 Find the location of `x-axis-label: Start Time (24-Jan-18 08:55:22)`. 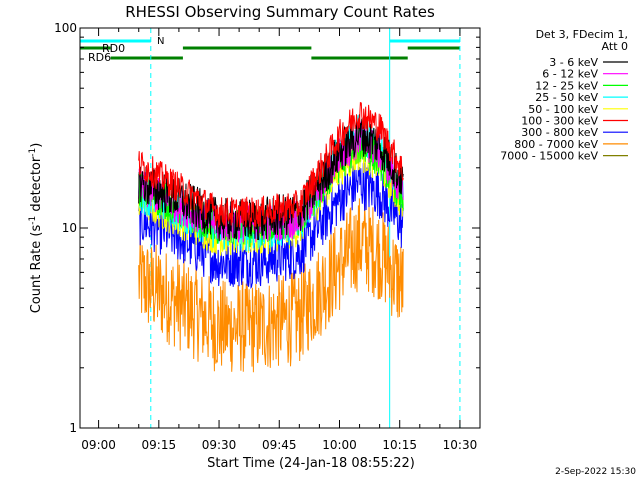

x-axis-label: Start Time (24-Jan-18 08:55:22) is located at coordinates (311, 463).